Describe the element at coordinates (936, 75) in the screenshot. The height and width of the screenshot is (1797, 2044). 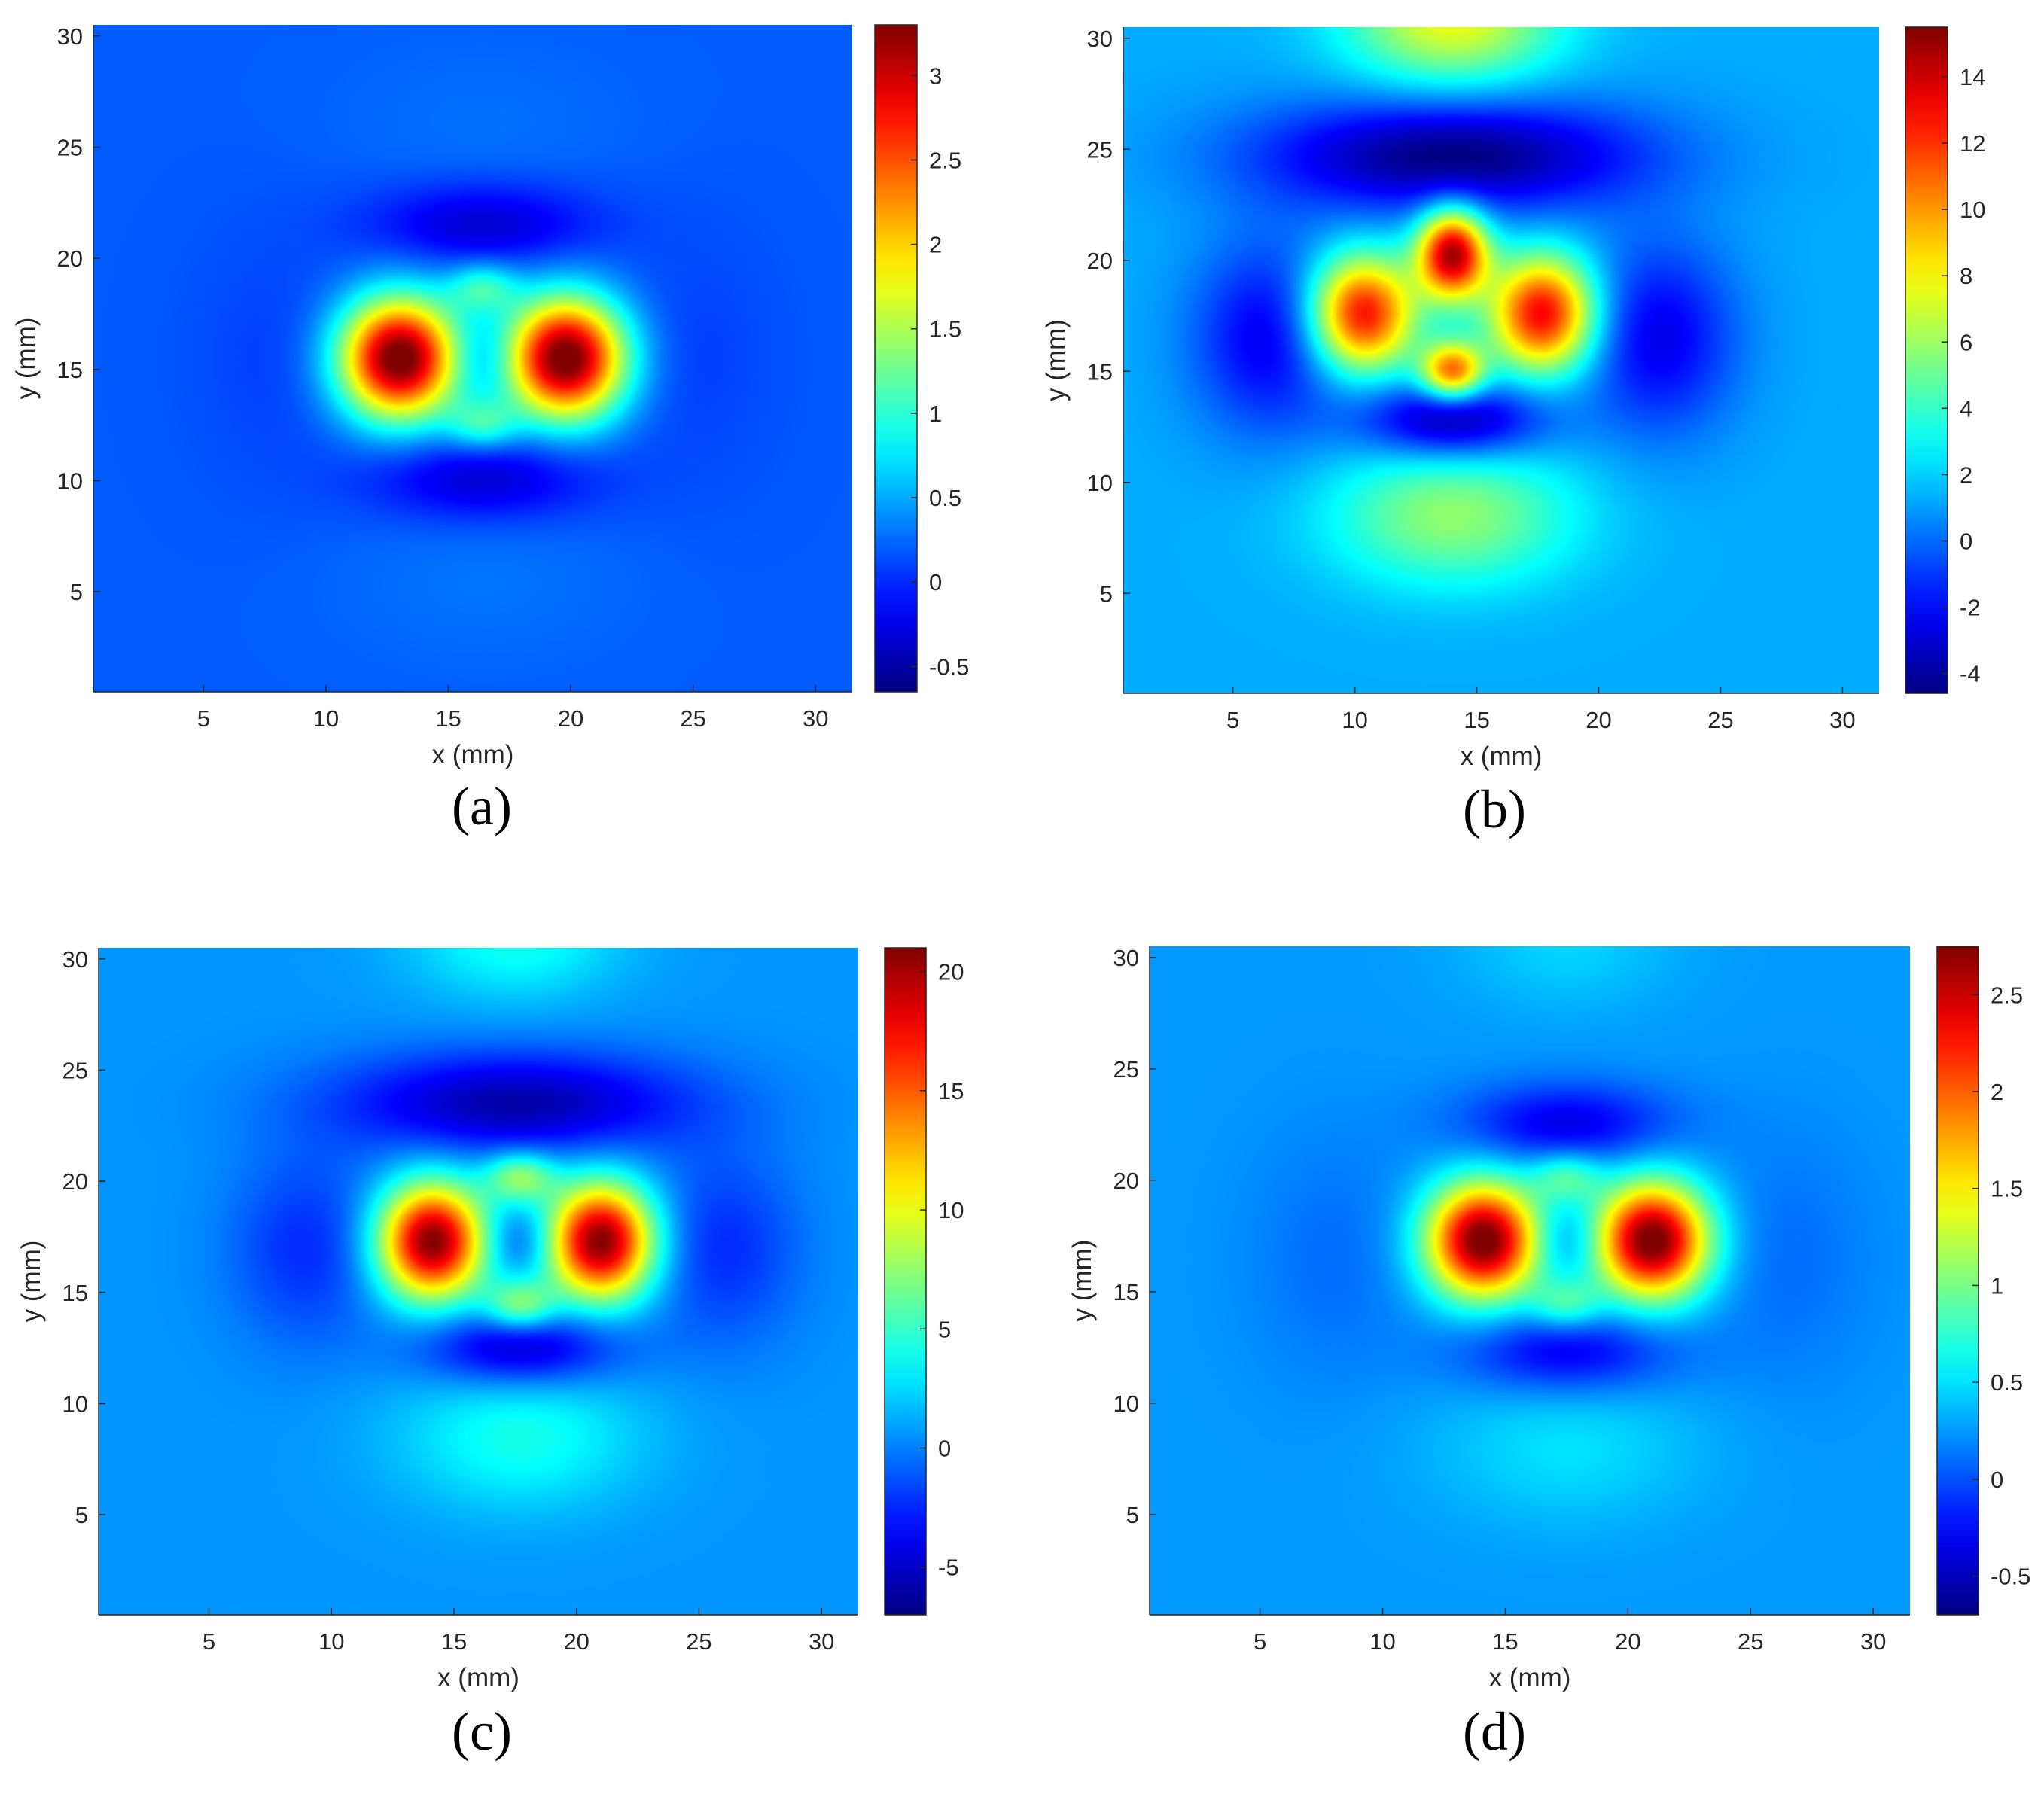
I see `colorbar-tick-label: 3` at that location.